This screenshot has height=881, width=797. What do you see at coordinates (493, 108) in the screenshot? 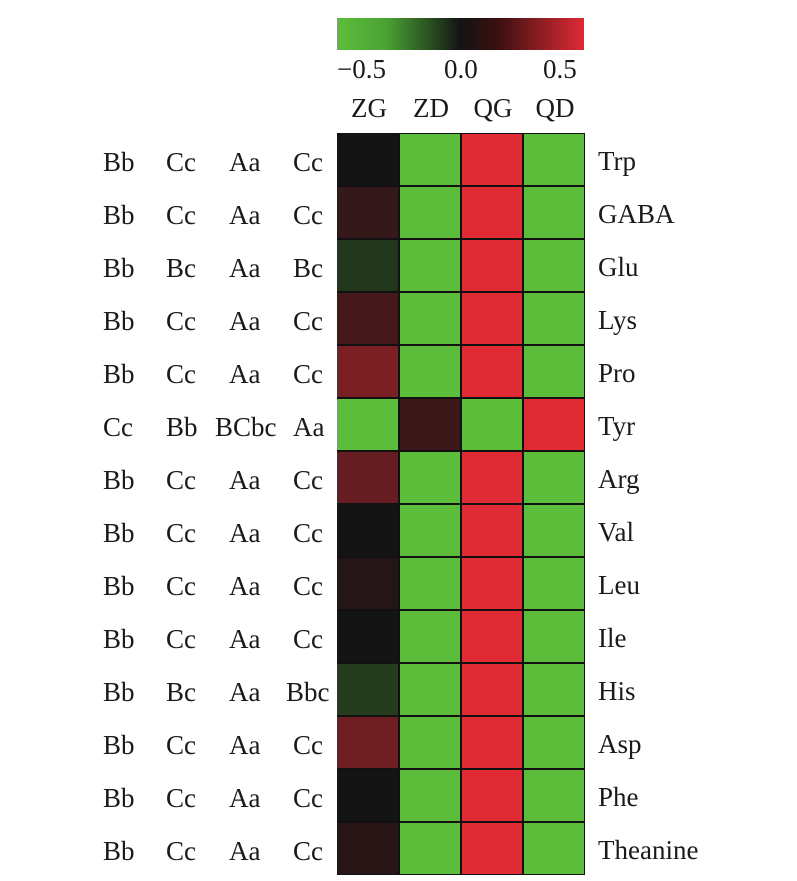
I see `column-header-qg: QG` at bounding box center [493, 108].